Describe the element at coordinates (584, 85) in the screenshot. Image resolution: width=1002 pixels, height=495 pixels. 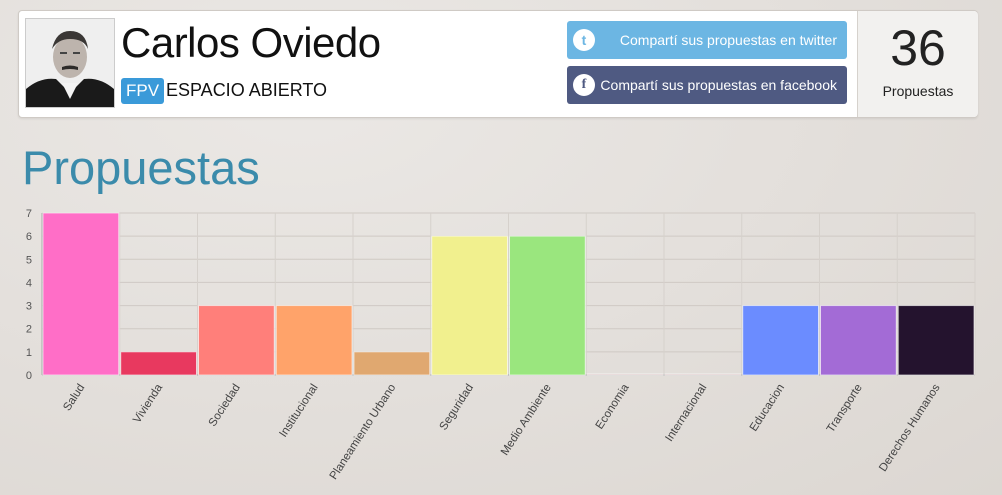
I see `facebook-icon: f` at that location.